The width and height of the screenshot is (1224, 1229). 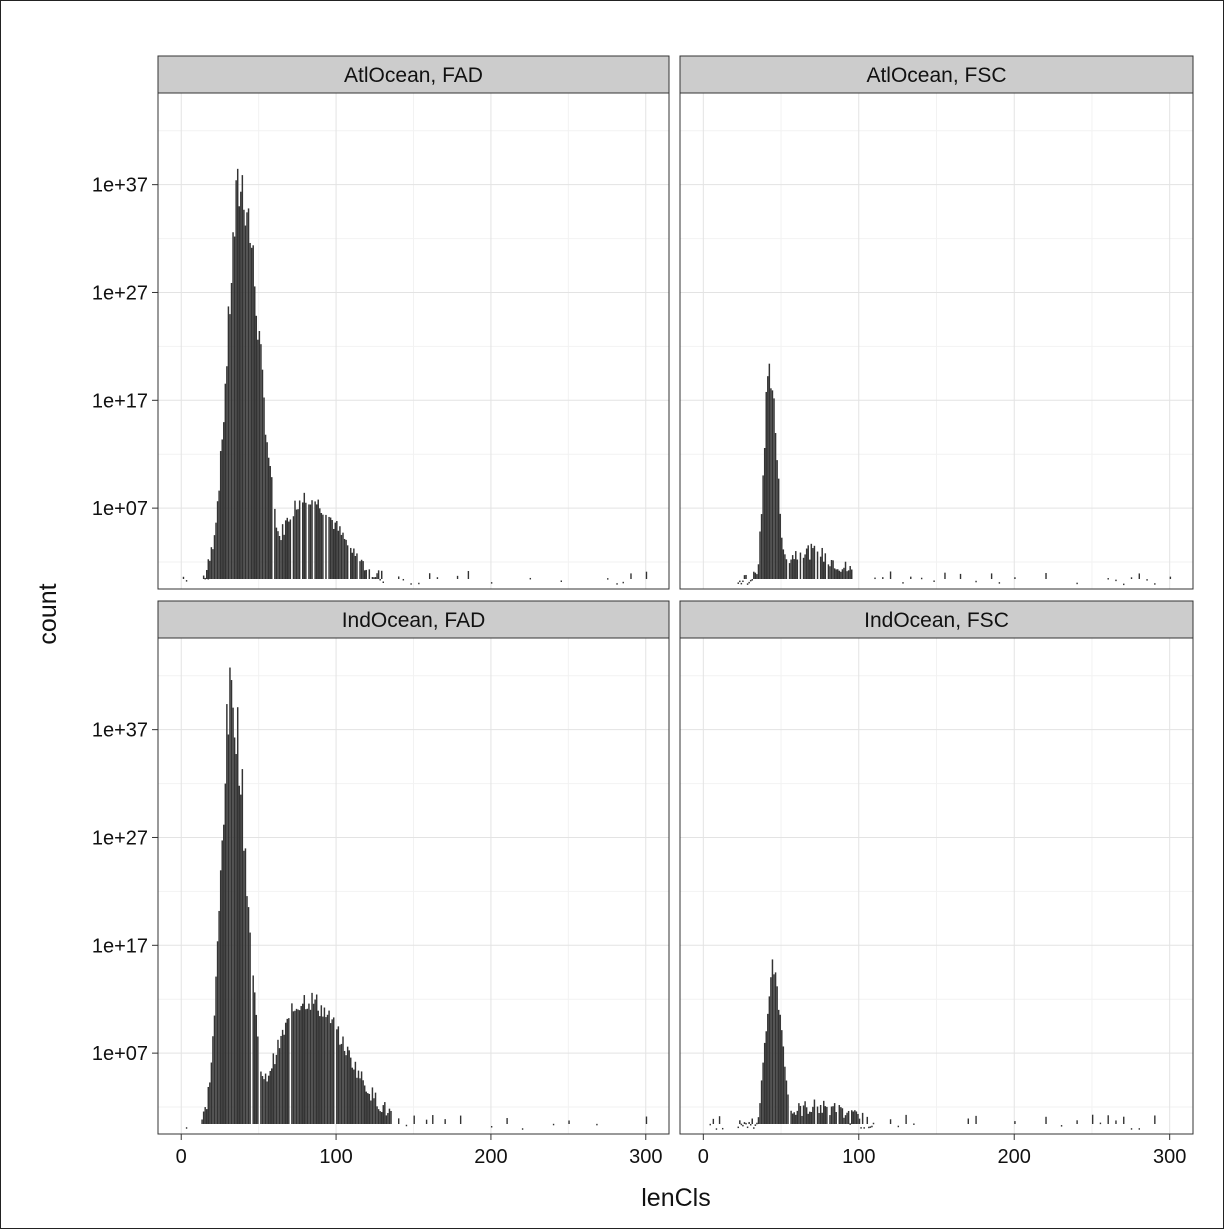 I want to click on y-tick-label: 1e+07, so click(x=120, y=1054).